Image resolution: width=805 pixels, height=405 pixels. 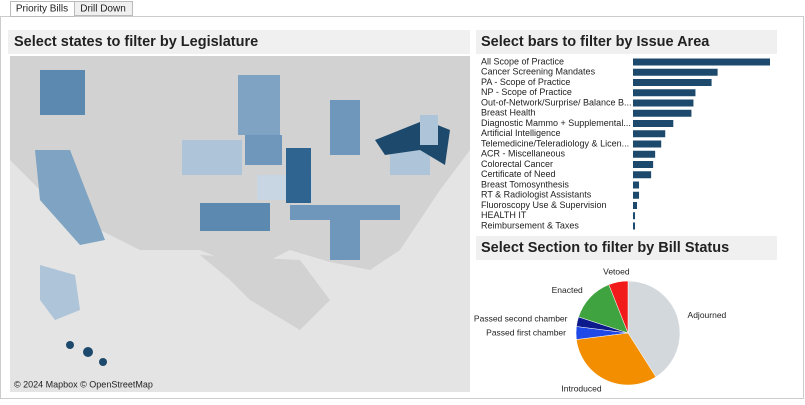 What do you see at coordinates (530, 225) in the screenshot?
I see `bar-label: Reimbursement & Taxes` at bounding box center [530, 225].